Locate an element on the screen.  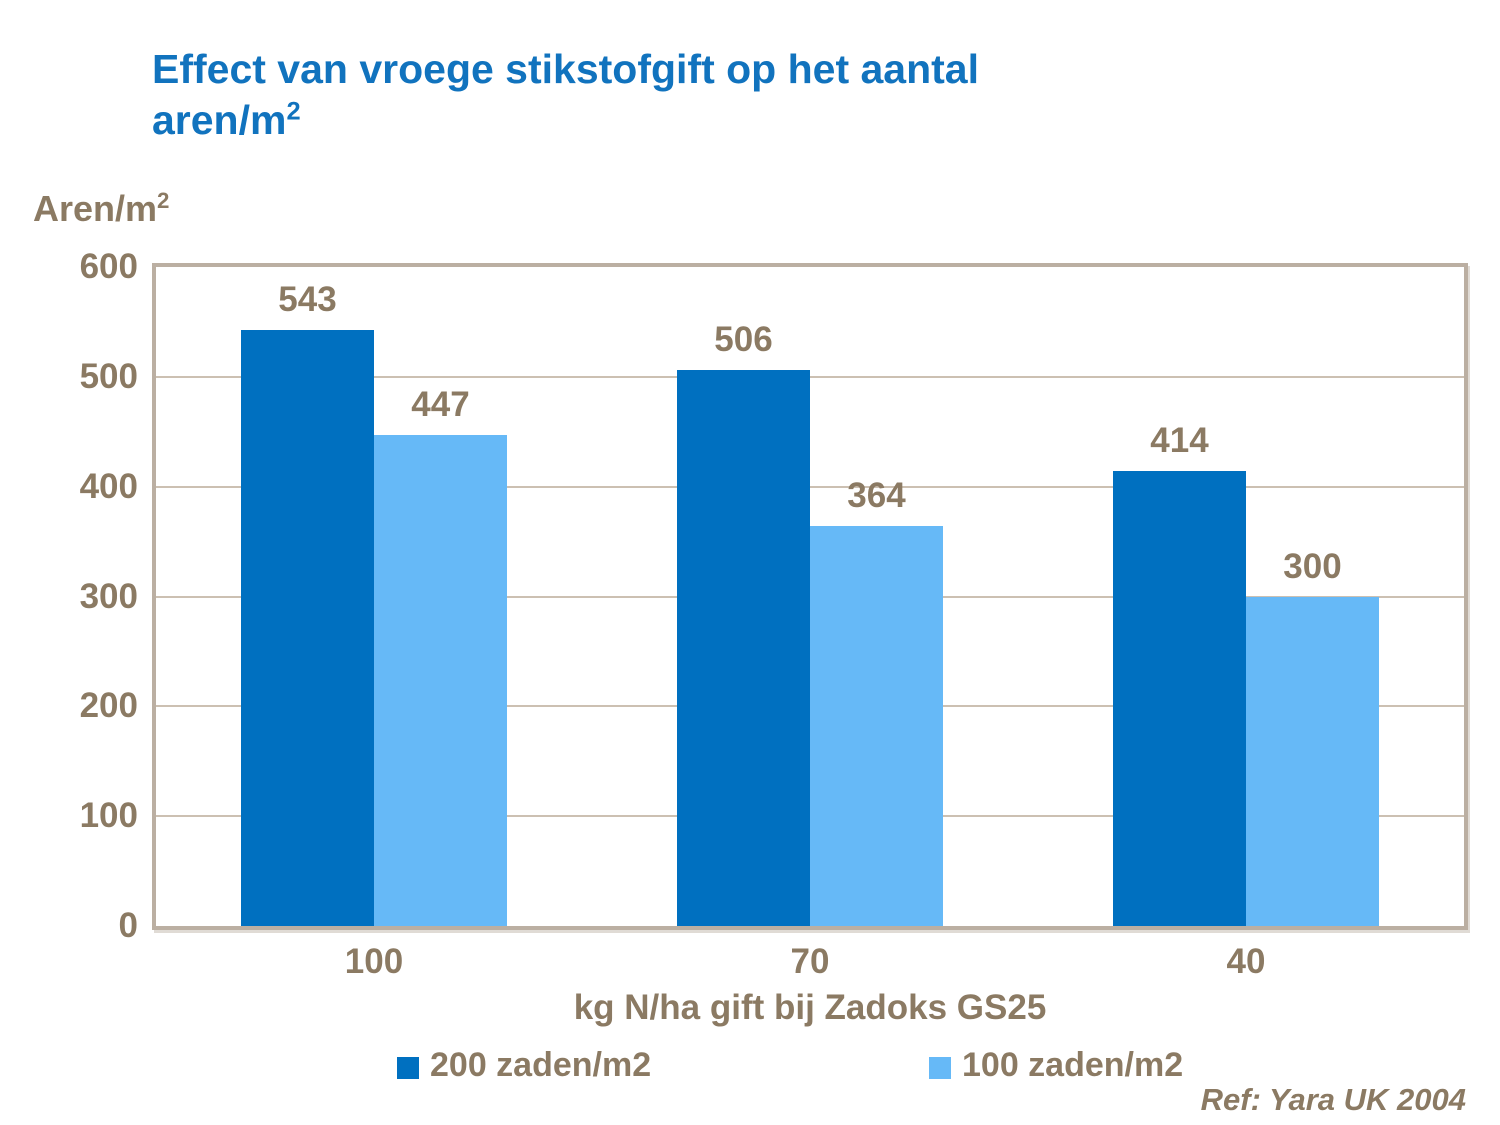
chart-title-line2: aren/m2 is located at coordinates (226, 120).